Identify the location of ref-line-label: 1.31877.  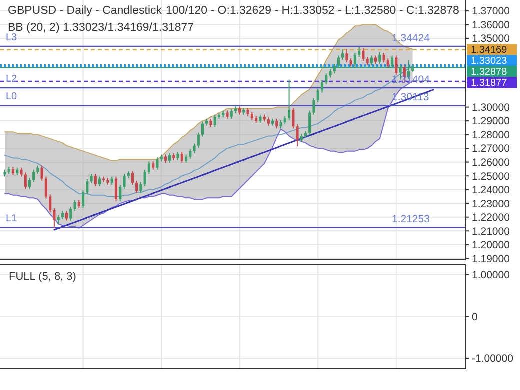
(489, 84).